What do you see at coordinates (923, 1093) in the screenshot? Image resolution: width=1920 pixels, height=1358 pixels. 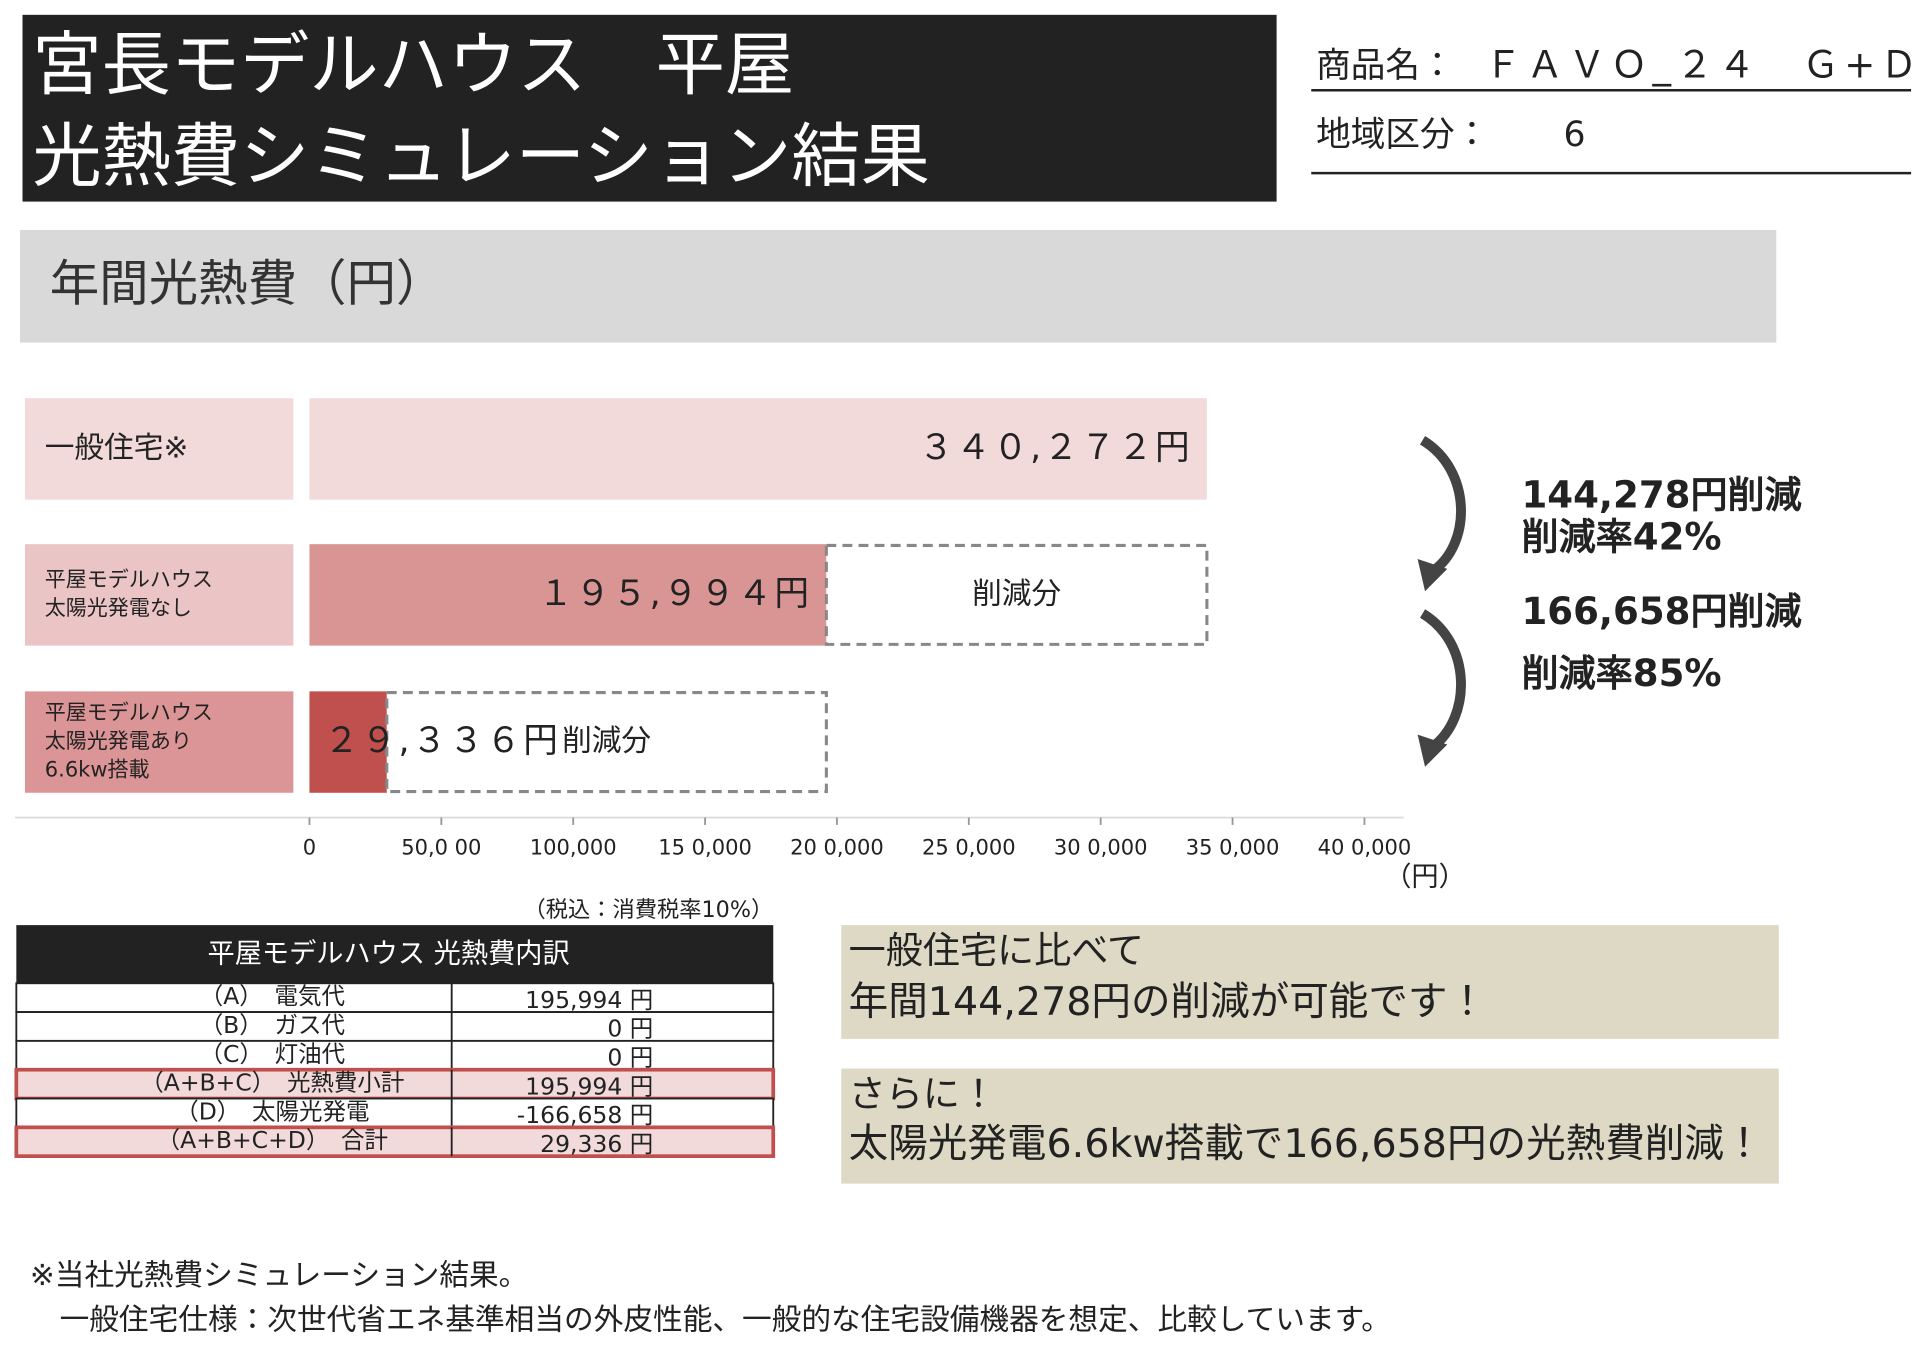 I see `callout-text: さらに！` at bounding box center [923, 1093].